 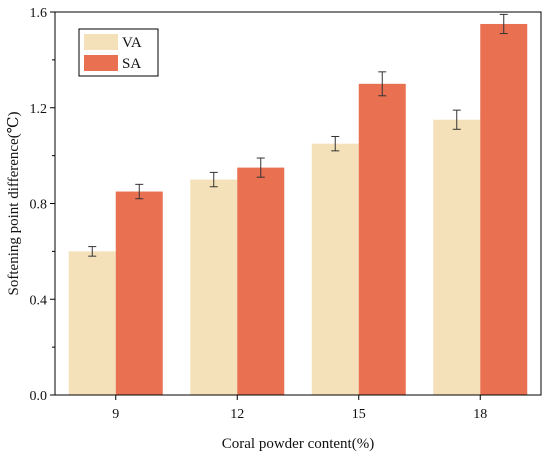 What do you see at coordinates (14, 204) in the screenshot?
I see `y-axis-title: Softening point difference(℃)` at bounding box center [14, 204].